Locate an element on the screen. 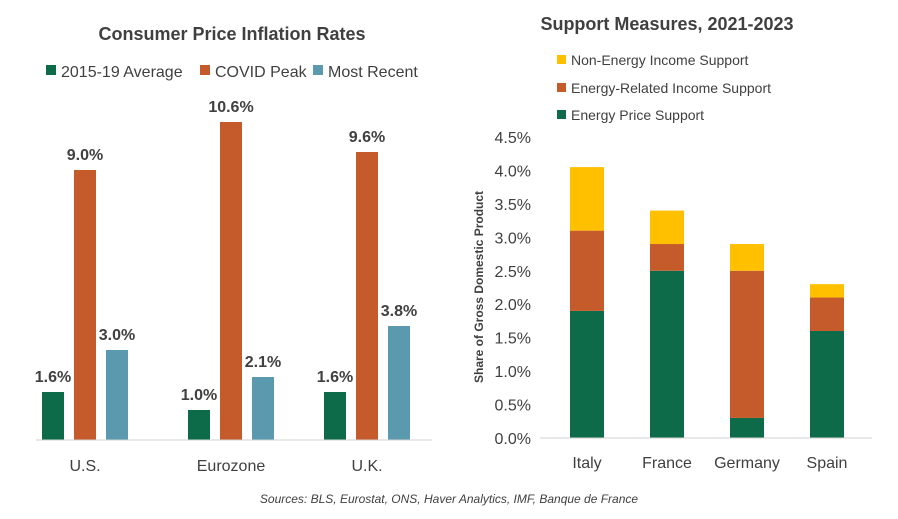  bar-eurozone-2015-19-average is located at coordinates (199, 425).